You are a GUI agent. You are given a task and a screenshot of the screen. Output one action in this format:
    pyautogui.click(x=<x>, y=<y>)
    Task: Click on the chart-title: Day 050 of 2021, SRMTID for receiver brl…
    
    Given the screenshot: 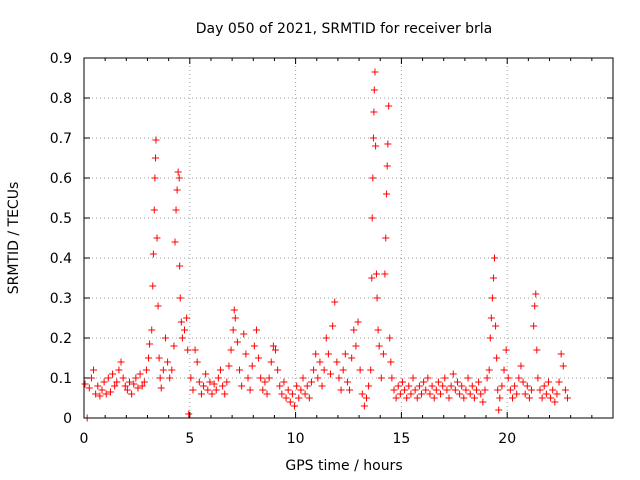 What is the action you would take?
    pyautogui.click(x=344, y=29)
    